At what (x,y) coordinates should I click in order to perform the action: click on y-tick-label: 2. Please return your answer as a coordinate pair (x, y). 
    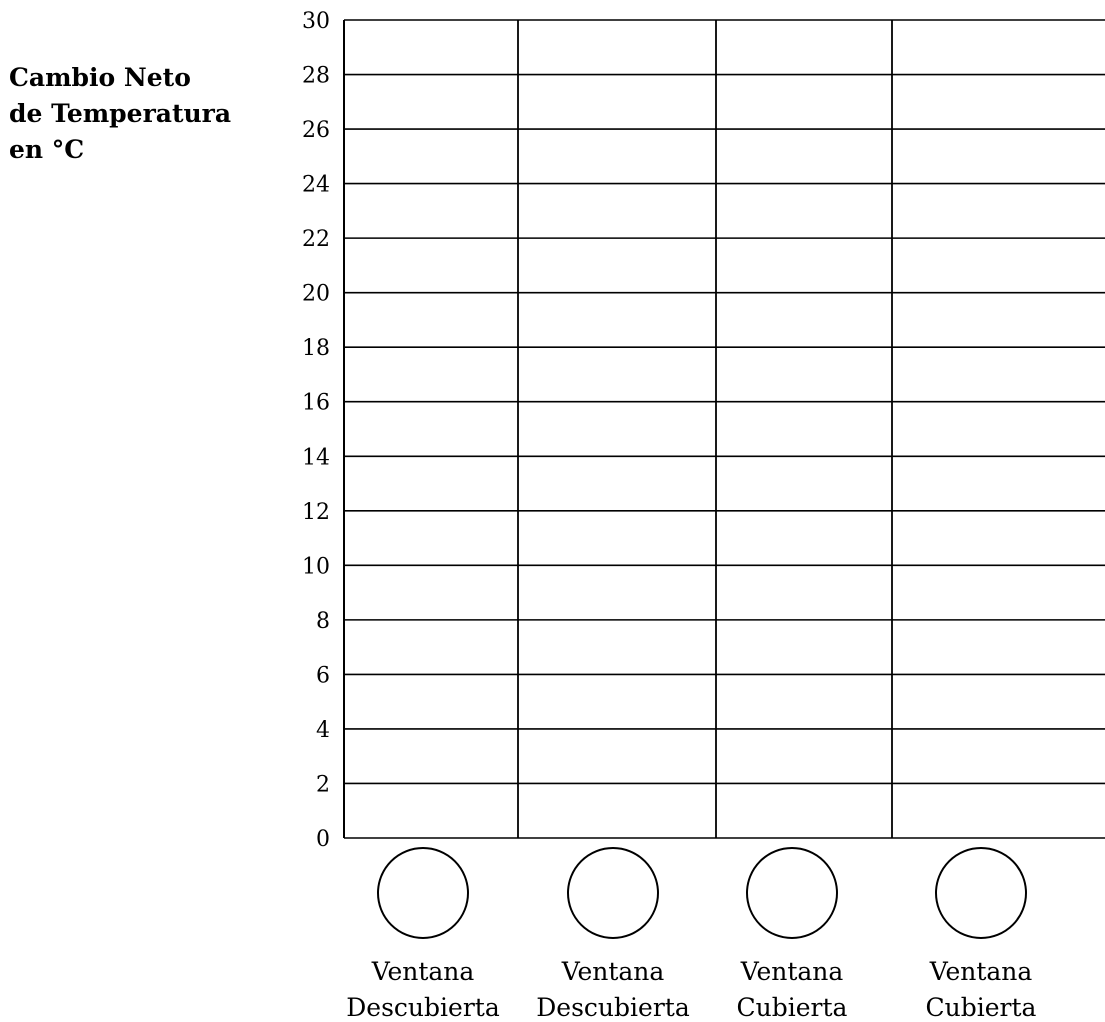
    Looking at the image, I should click on (323, 784).